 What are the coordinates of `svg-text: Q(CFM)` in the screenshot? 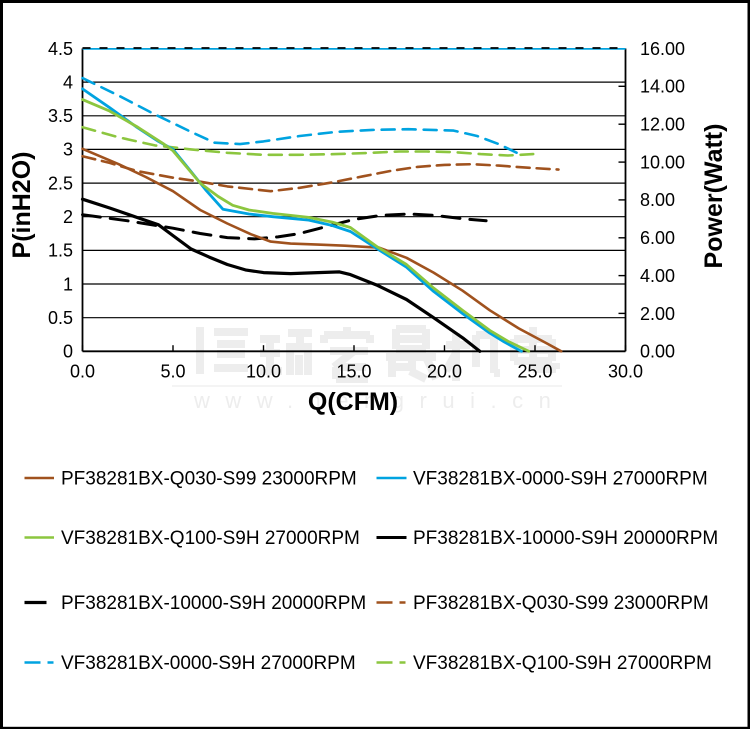 It's located at (353, 402).